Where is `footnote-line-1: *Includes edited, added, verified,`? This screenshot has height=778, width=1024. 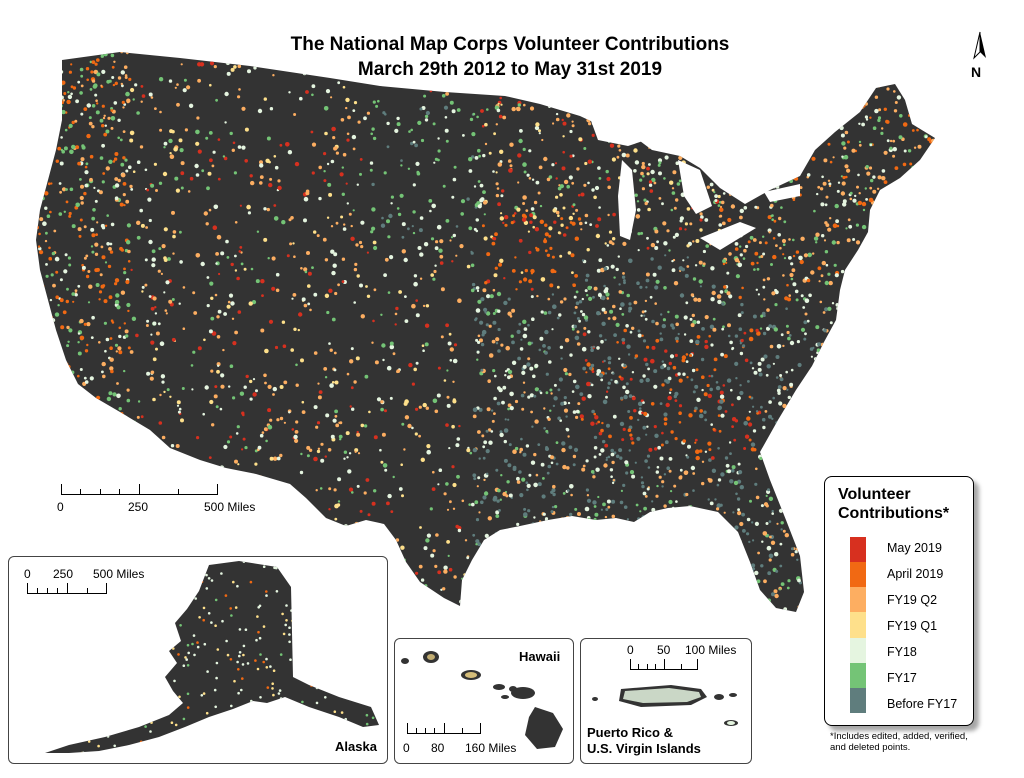 footnote-line-1: *Includes edited, added, verified, is located at coordinates (899, 736).